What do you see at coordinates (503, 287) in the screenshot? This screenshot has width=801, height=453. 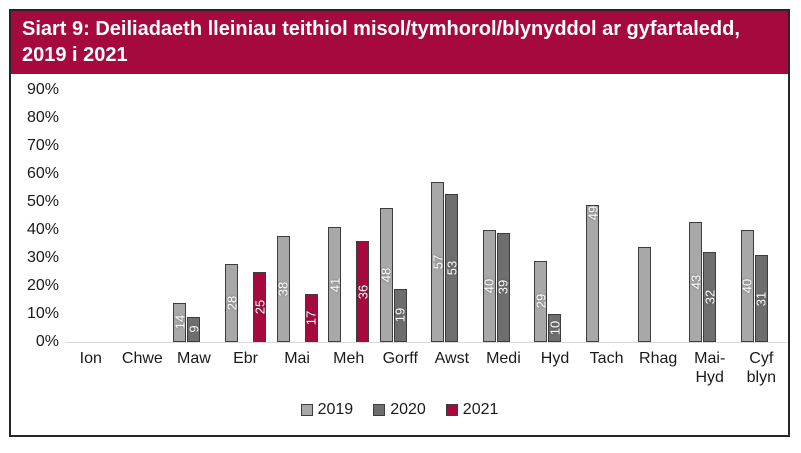 I see `bar-2020: 39` at bounding box center [503, 287].